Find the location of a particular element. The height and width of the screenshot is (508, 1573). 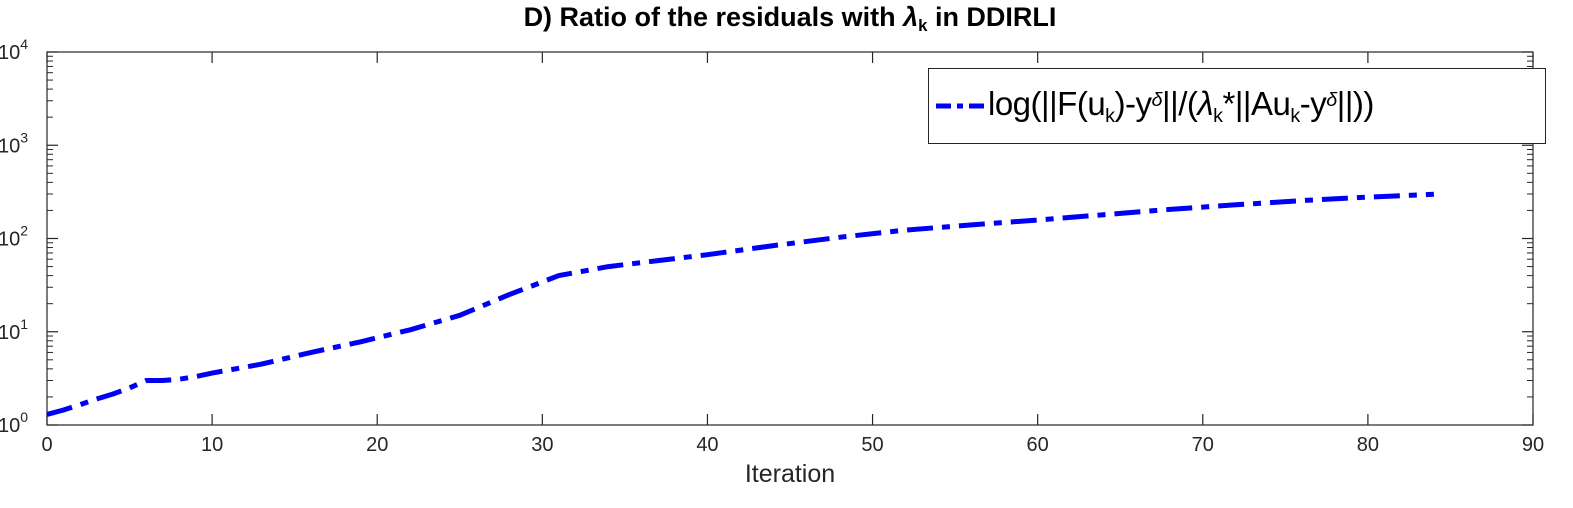

title-lambda-subscript: k is located at coordinates (923, 26).